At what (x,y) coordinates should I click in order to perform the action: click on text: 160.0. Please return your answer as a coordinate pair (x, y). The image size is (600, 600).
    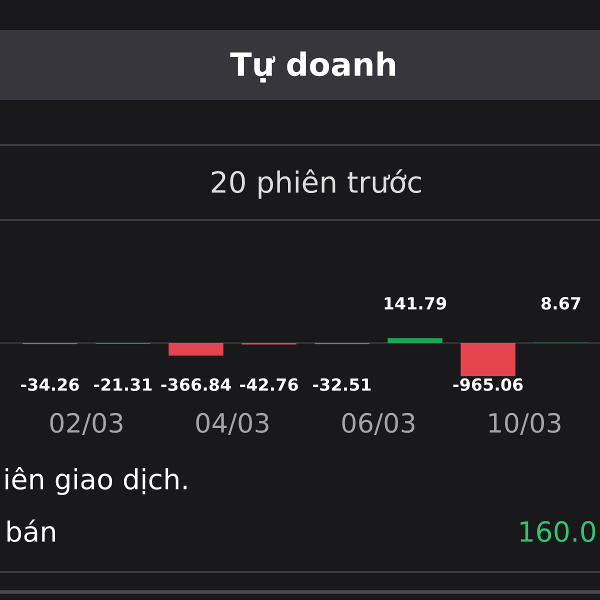
    Looking at the image, I should click on (558, 531).